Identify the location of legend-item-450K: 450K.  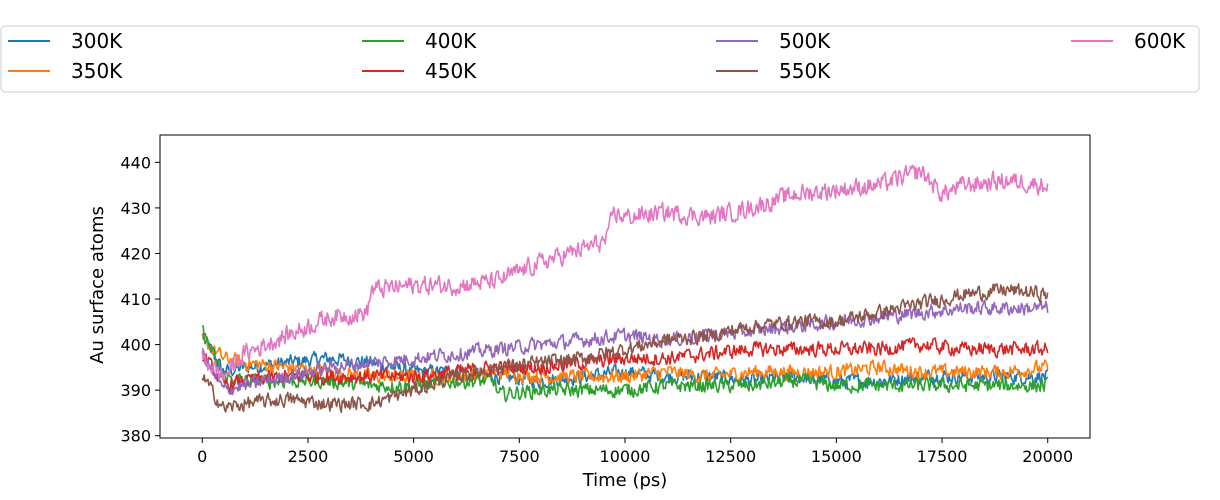
(419, 71).